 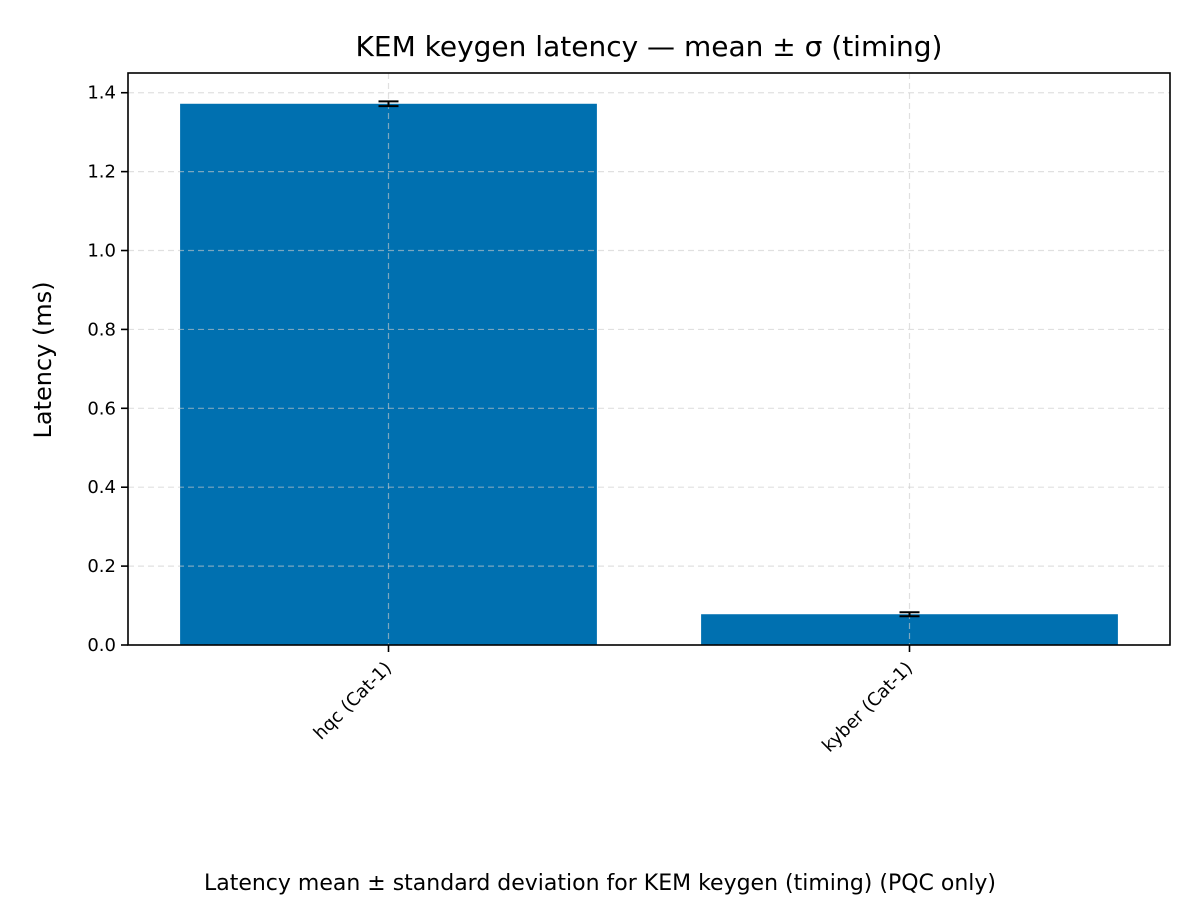 I want to click on y-tick-label-5: 1.0, so click(x=101, y=251).